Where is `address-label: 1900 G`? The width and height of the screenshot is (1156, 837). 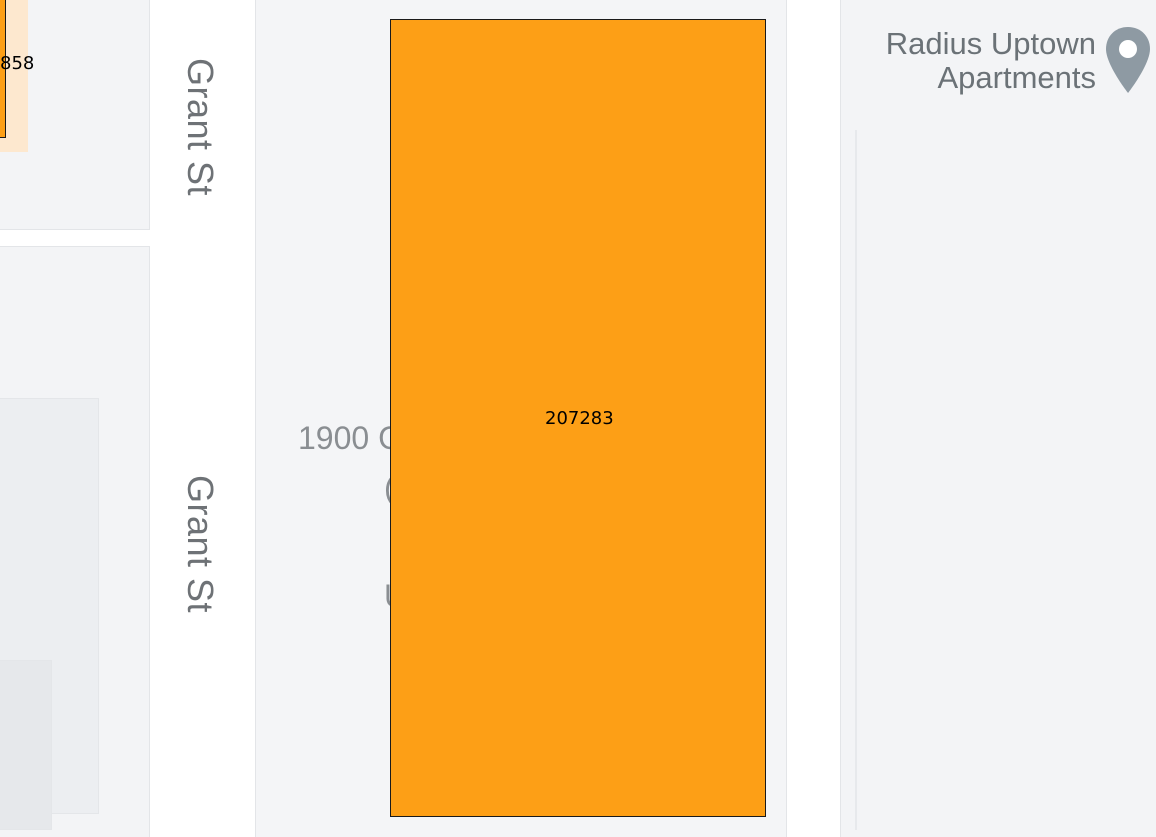 address-label: 1900 G is located at coordinates (350, 438).